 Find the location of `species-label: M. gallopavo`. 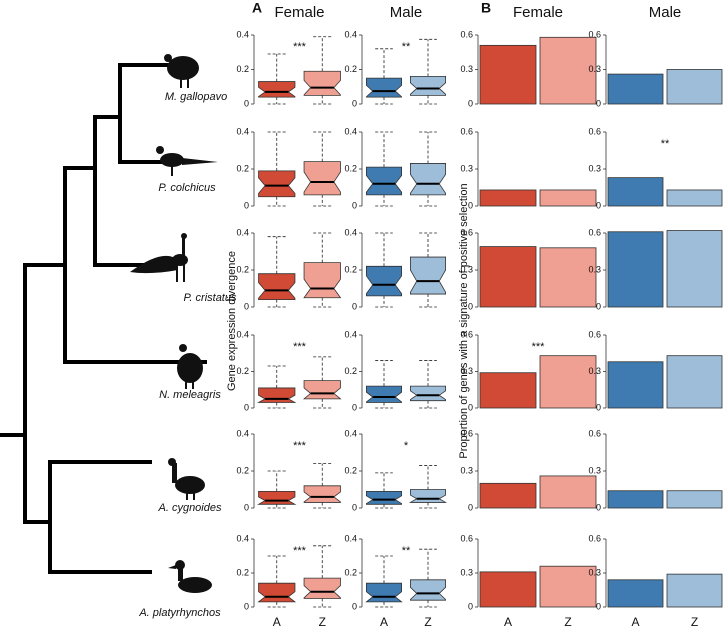

species-label: M. gallopavo is located at coordinates (196, 97).